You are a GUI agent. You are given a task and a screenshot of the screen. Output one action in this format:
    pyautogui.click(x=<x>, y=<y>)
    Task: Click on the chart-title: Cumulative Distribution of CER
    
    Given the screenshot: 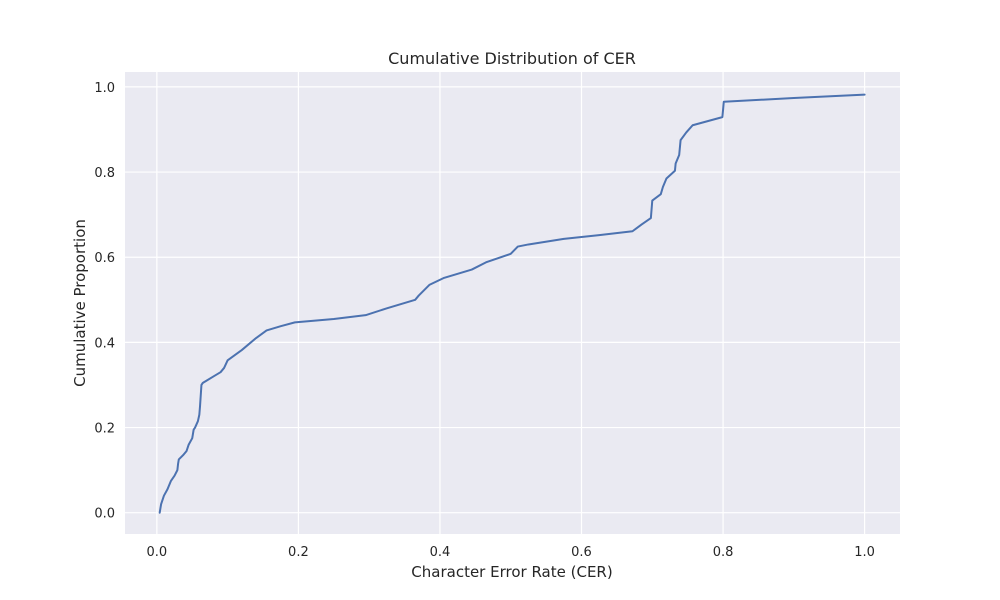 What is the action you would take?
    pyautogui.click(x=512, y=58)
    